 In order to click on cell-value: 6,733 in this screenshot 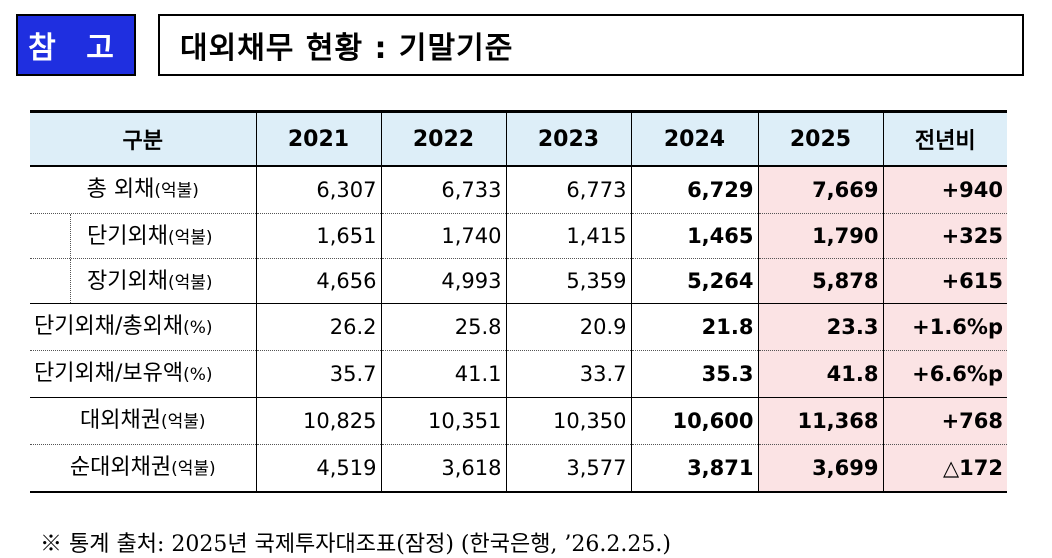, I will do `click(443, 190)`.